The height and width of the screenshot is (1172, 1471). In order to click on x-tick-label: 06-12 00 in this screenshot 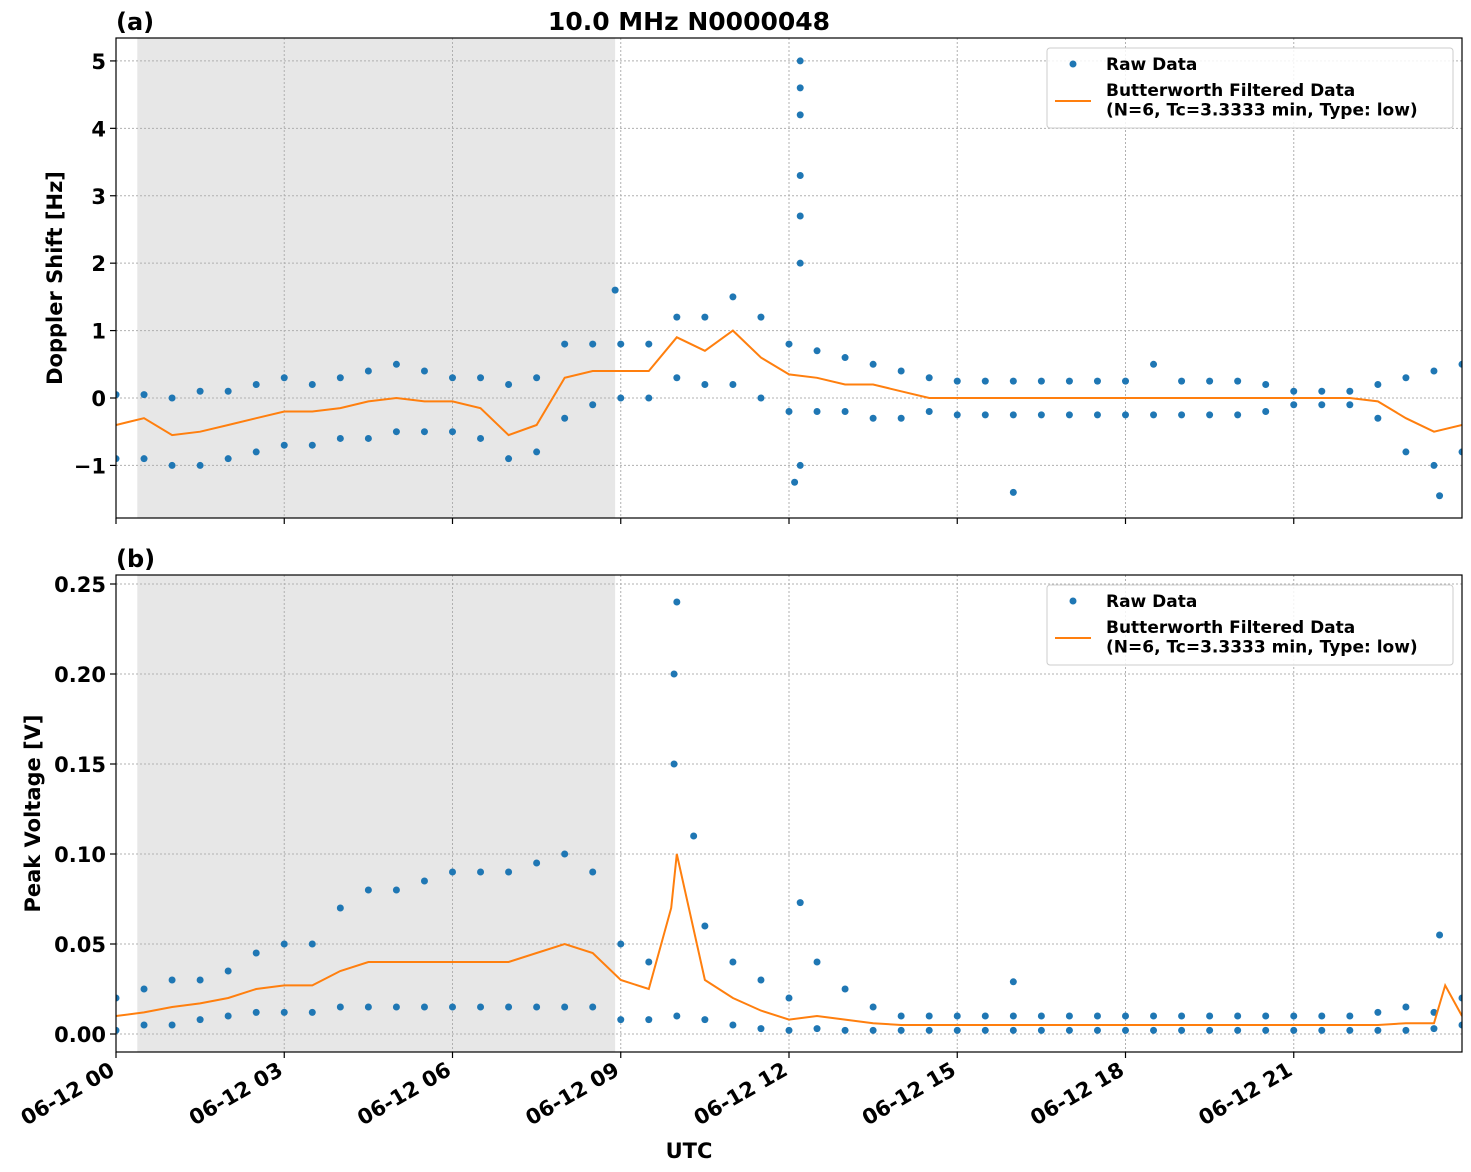, I will do `click(68, 1094)`.